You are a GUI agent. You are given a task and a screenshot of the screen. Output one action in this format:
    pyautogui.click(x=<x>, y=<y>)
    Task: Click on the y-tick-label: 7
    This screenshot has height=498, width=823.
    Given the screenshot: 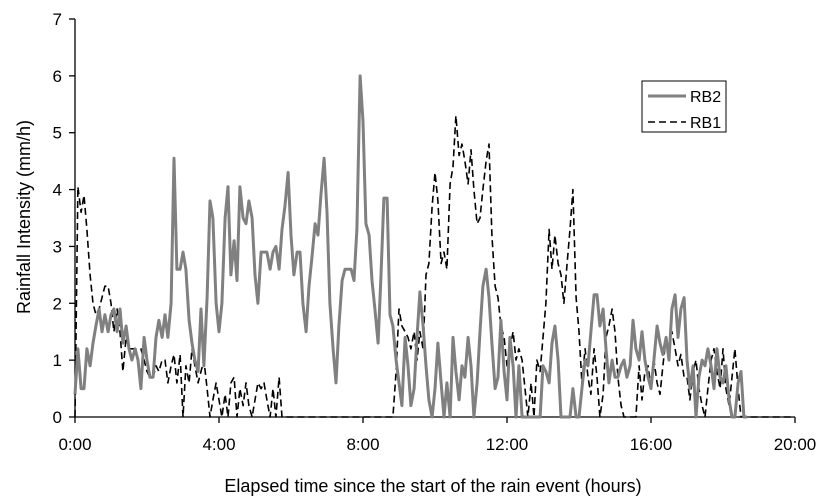 What is the action you would take?
    pyautogui.click(x=57, y=19)
    